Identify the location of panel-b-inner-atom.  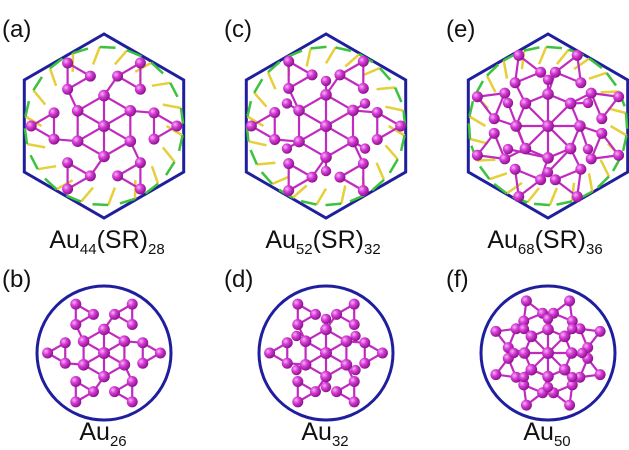
(104, 377).